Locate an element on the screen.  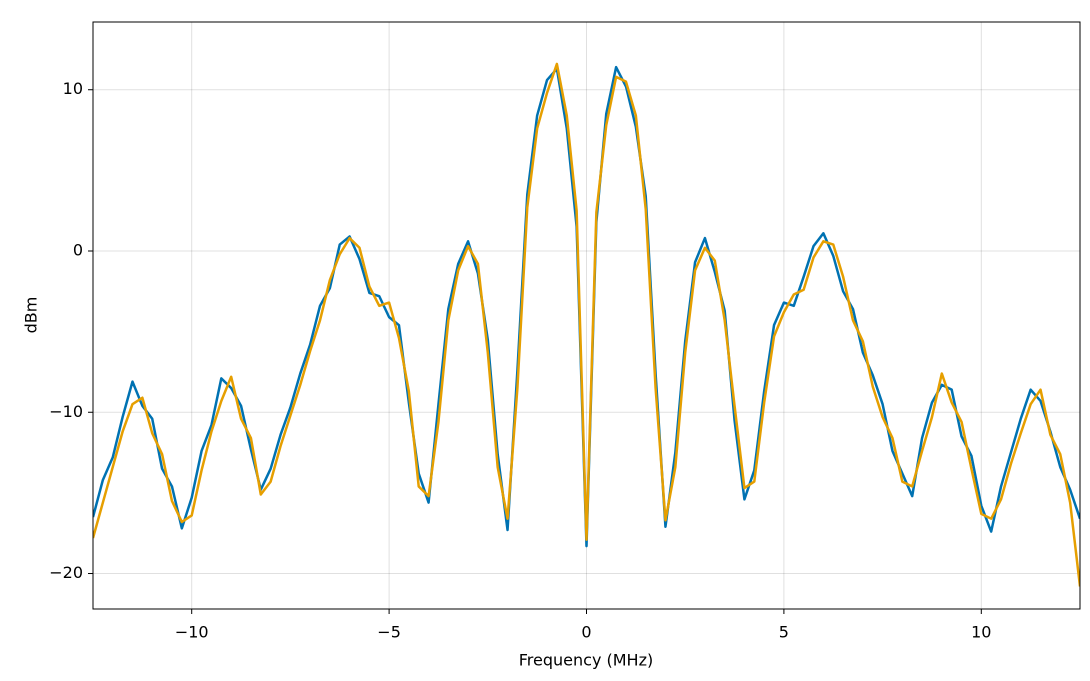
x-tick-label: 10 is located at coordinates (981, 632).